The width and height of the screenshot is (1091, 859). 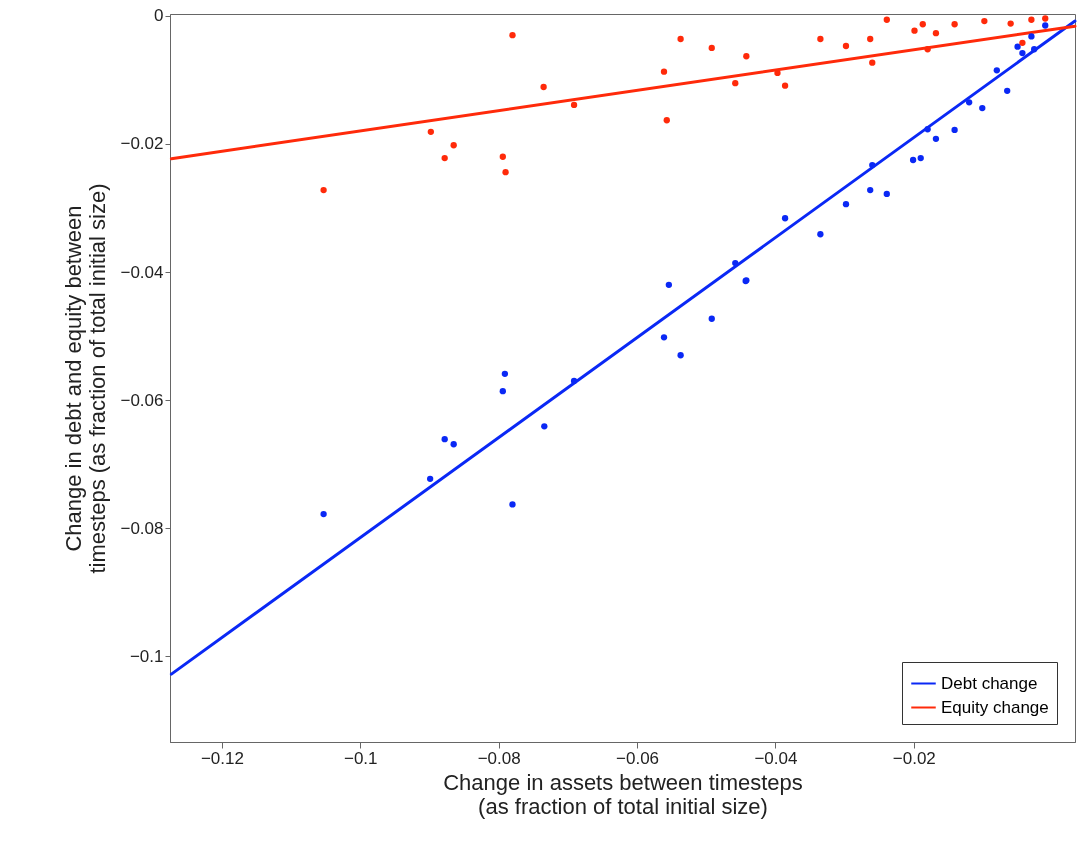 I want to click on legend-label: Debt change, so click(x=989, y=683).